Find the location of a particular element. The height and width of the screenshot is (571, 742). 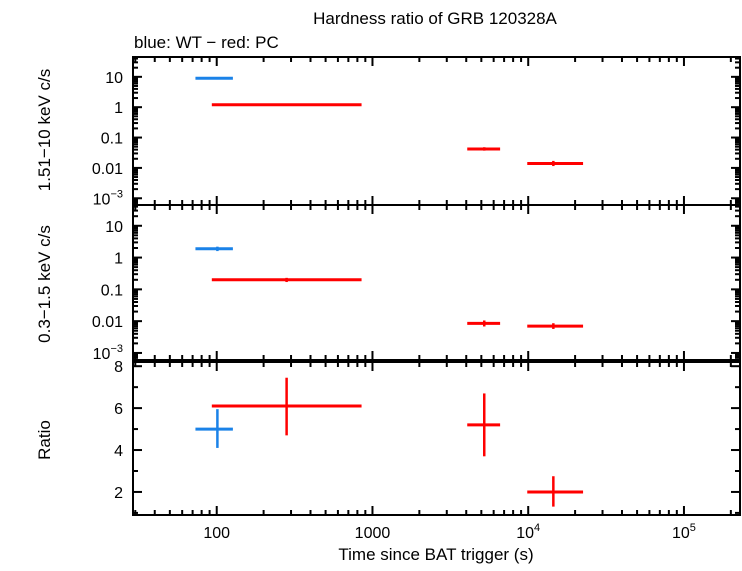

x-axis-label: Time since BAT trigger (s) is located at coordinates (435, 554).